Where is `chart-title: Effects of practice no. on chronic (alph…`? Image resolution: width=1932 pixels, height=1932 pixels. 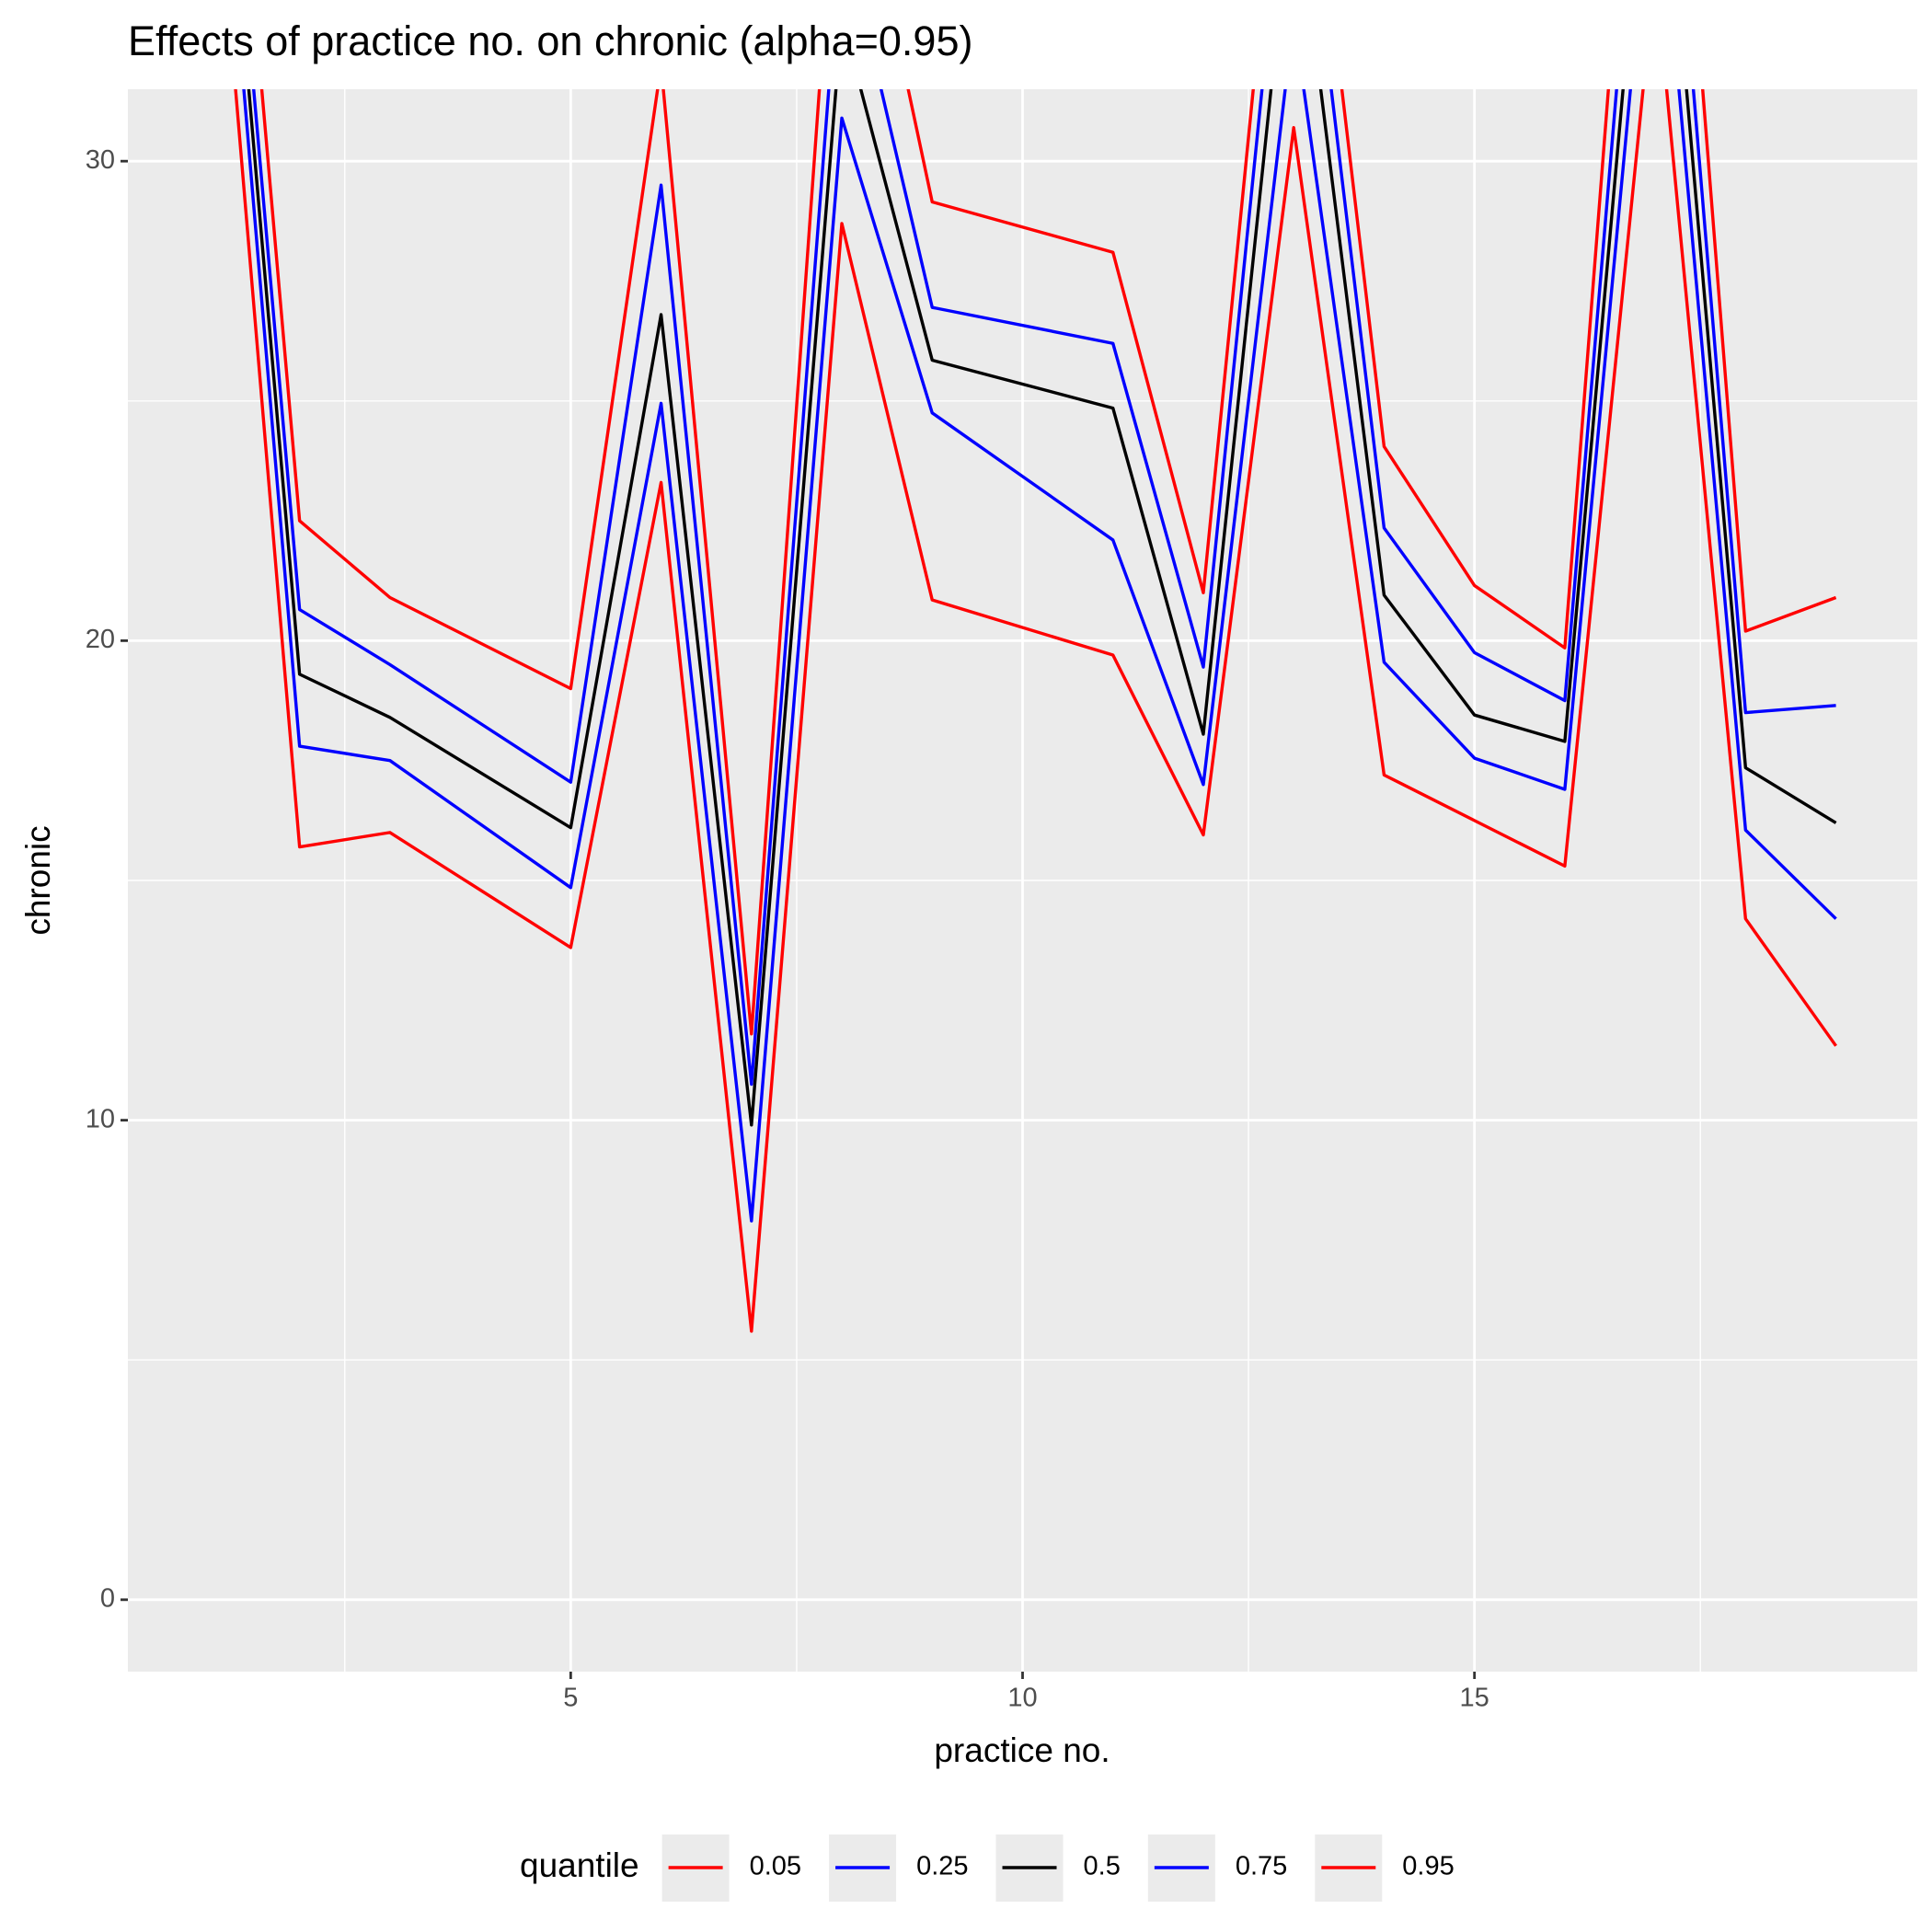
chart-title: Effects of practice no. on chronic (alph… is located at coordinates (550, 40).